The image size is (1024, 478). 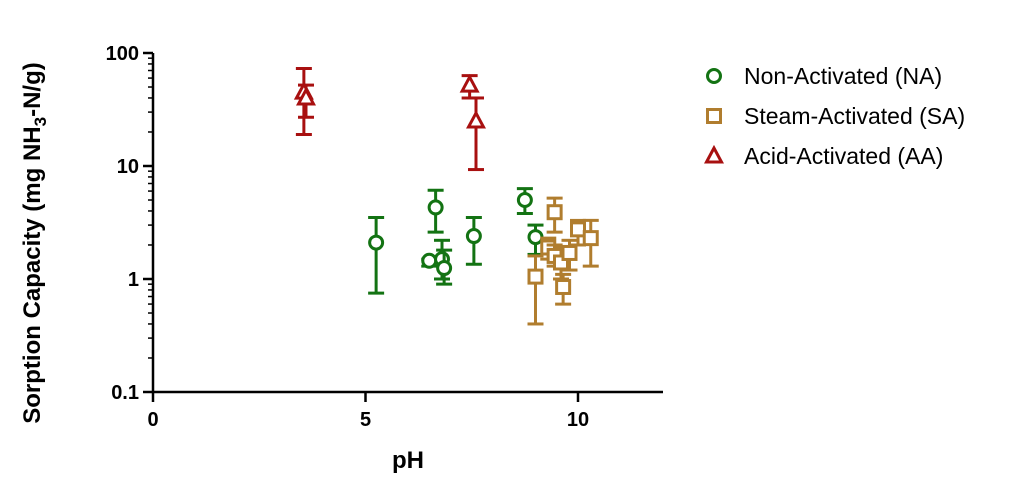 I want to click on series-circle, so click(x=456, y=241).